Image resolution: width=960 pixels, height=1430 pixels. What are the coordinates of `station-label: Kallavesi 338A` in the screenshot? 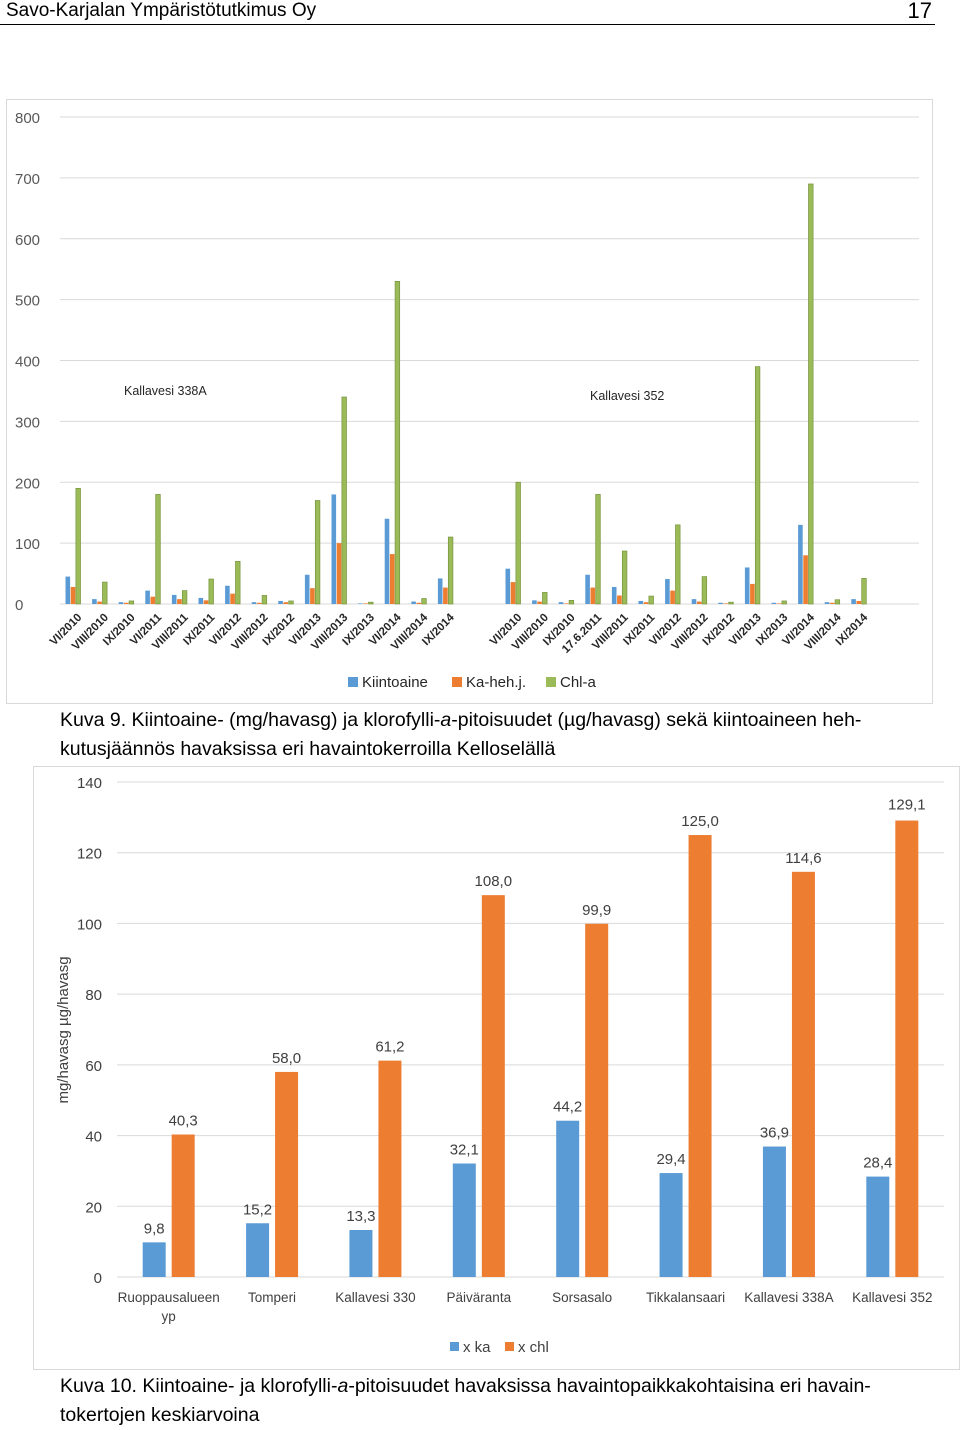 It's located at (165, 391).